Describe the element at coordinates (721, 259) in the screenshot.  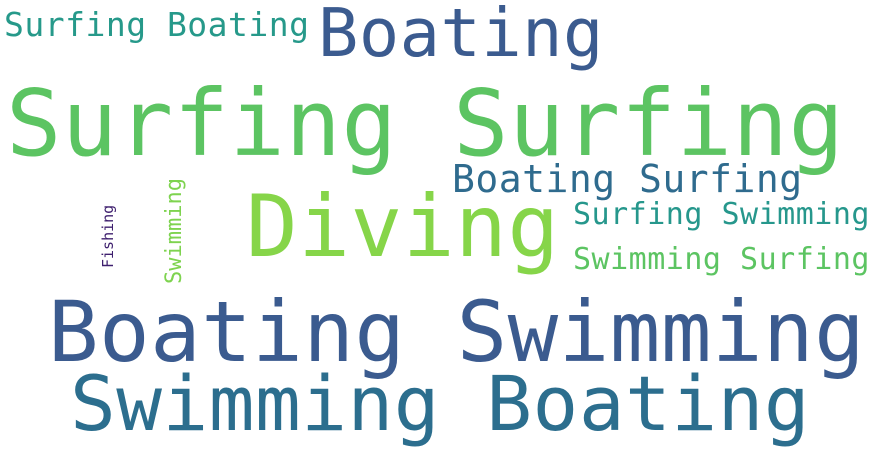
I see `word-swimming-surfing: Swimming Surfing` at that location.